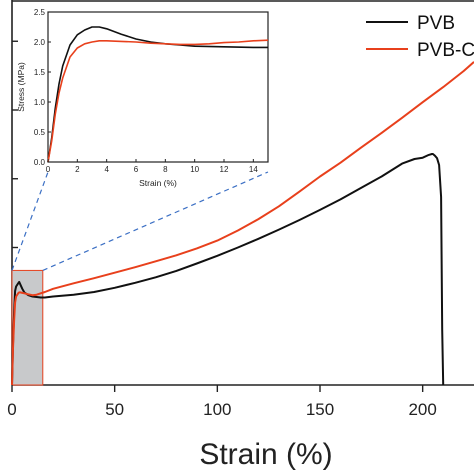 Image resolution: width=474 pixels, height=474 pixels. What do you see at coordinates (136, 169) in the screenshot?
I see `inset-x-tick-label: 6` at bounding box center [136, 169].